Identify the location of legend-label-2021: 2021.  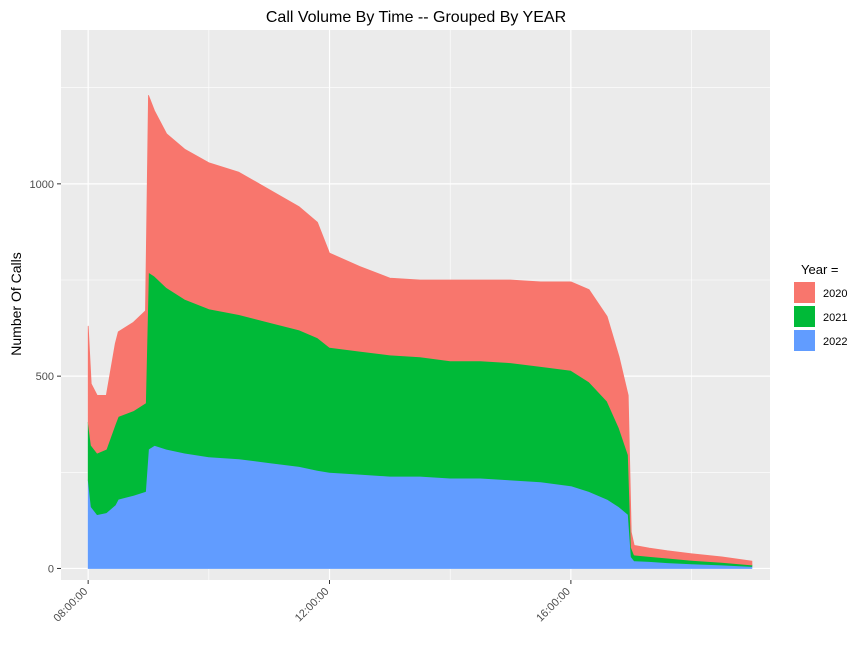
(835, 318).